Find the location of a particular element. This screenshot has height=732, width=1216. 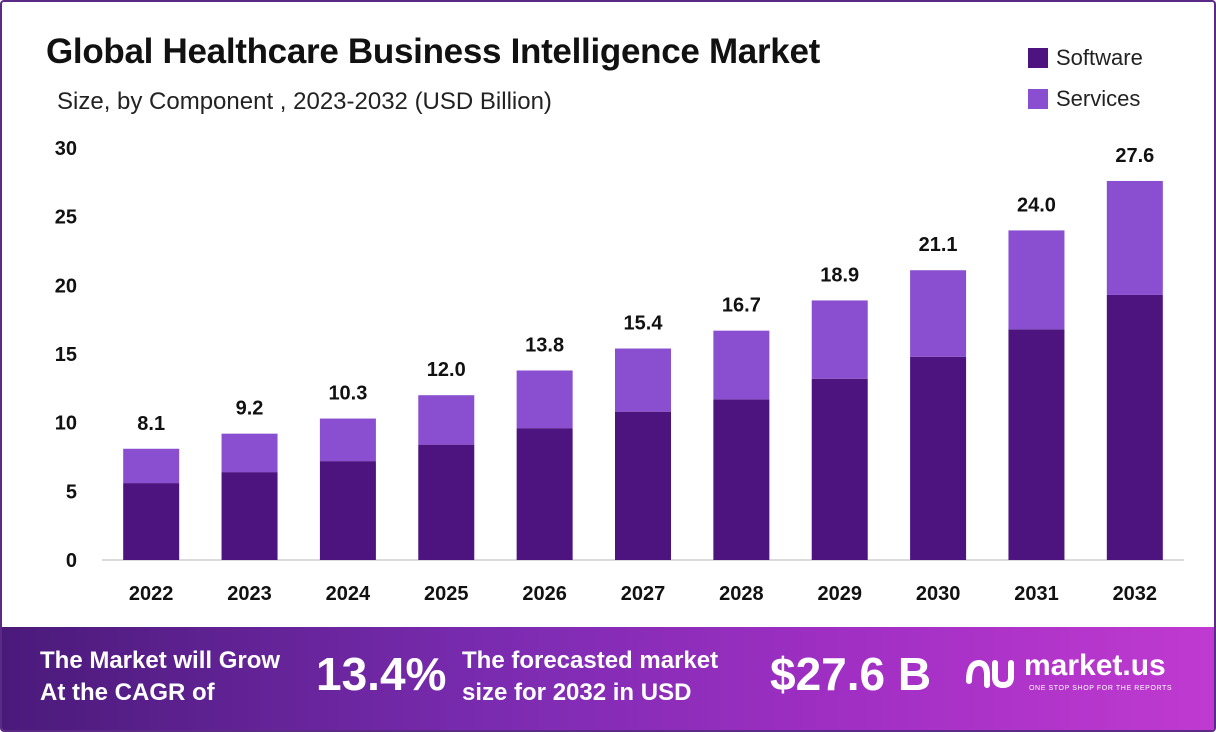

legend-label-software: Software is located at coordinates (1099, 57).